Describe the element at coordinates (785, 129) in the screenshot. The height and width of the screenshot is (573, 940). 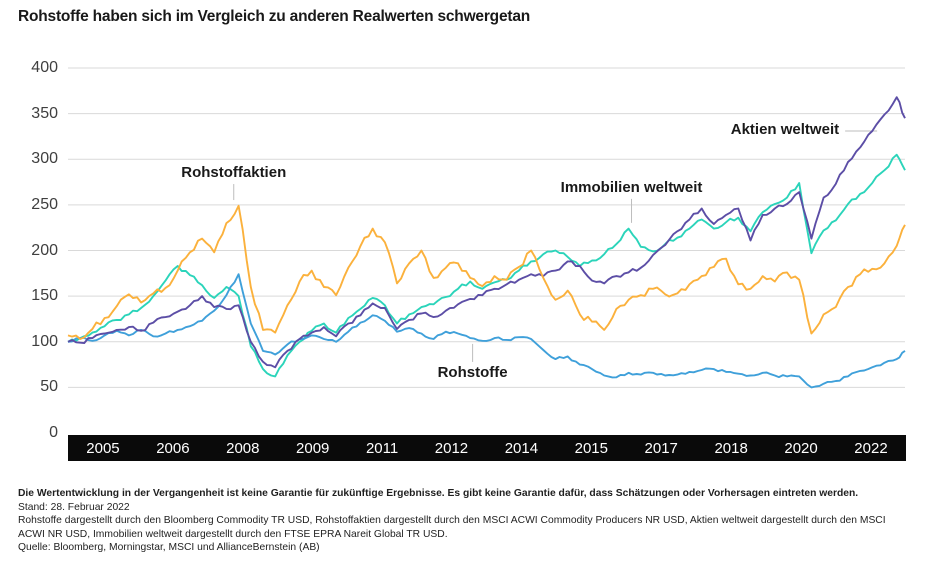
I see `annotation-label-aktien-weltweit: Aktien weltweit` at that location.